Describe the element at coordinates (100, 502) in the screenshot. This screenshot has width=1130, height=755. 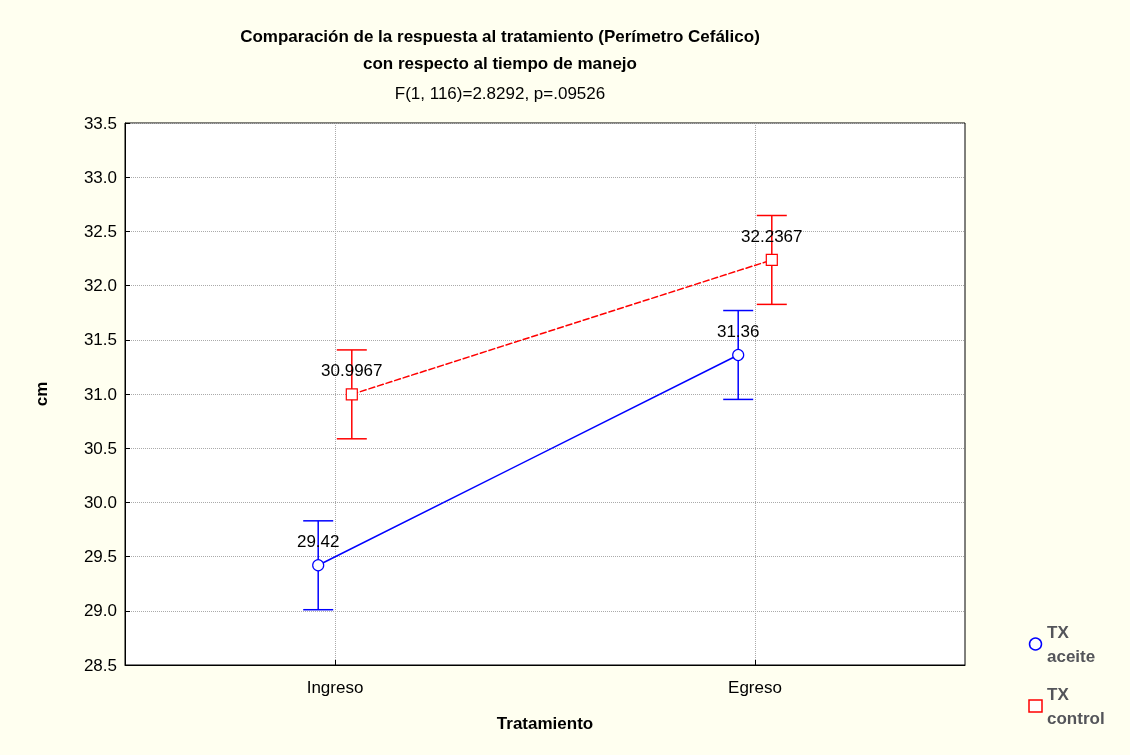
I see `y-tick-label: 30.0` at that location.